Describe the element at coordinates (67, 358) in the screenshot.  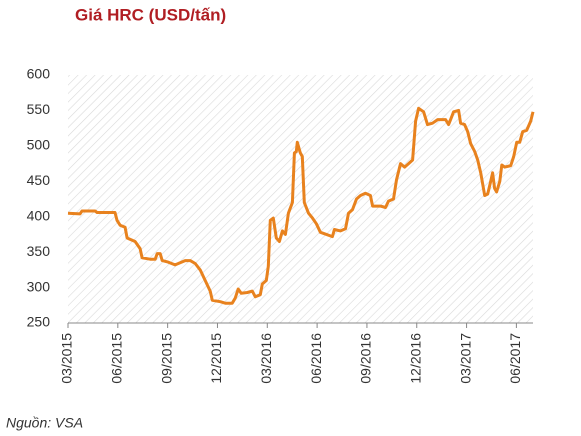
I see `x-tick-label: 03/2015` at that location.